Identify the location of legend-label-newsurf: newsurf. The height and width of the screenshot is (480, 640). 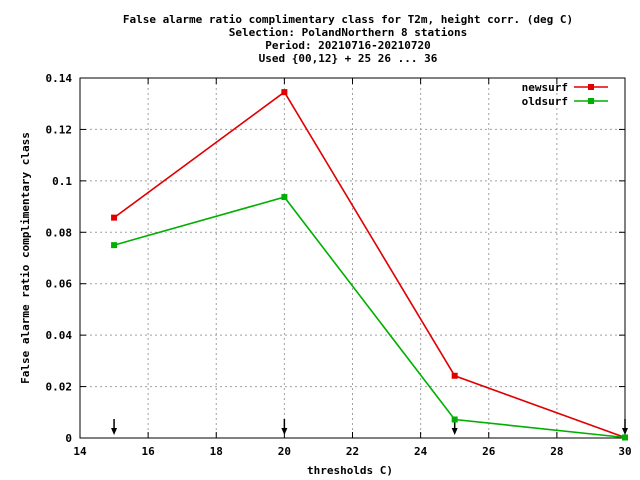
(545, 87).